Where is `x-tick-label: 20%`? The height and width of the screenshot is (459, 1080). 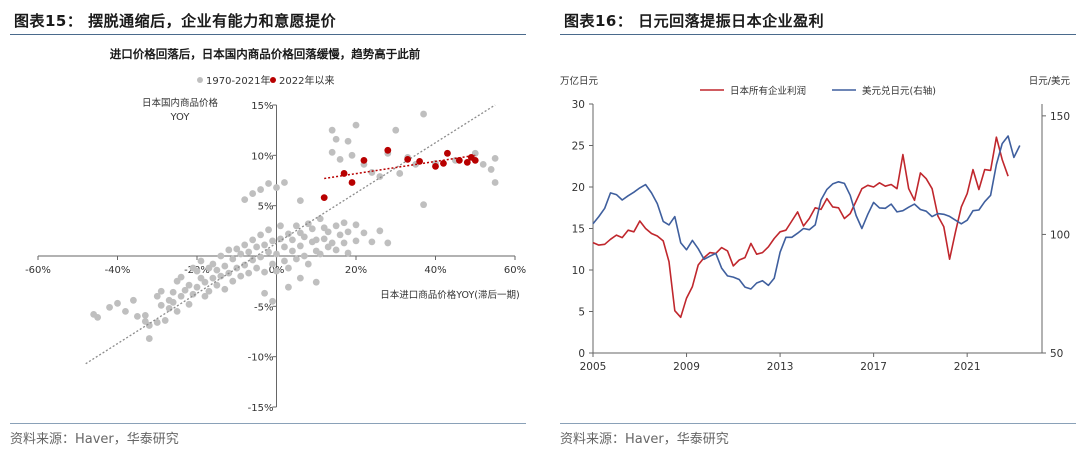
x-tick-label: 20% is located at coordinates (356, 270).